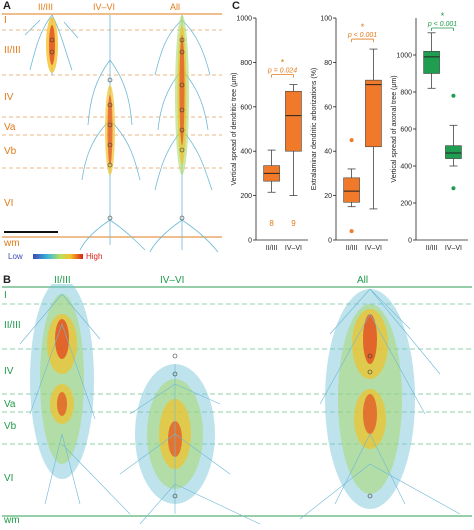 This screenshot has height=530, width=474. What do you see at coordinates (271, 223) in the screenshot?
I see `count-label: 8` at bounding box center [271, 223].